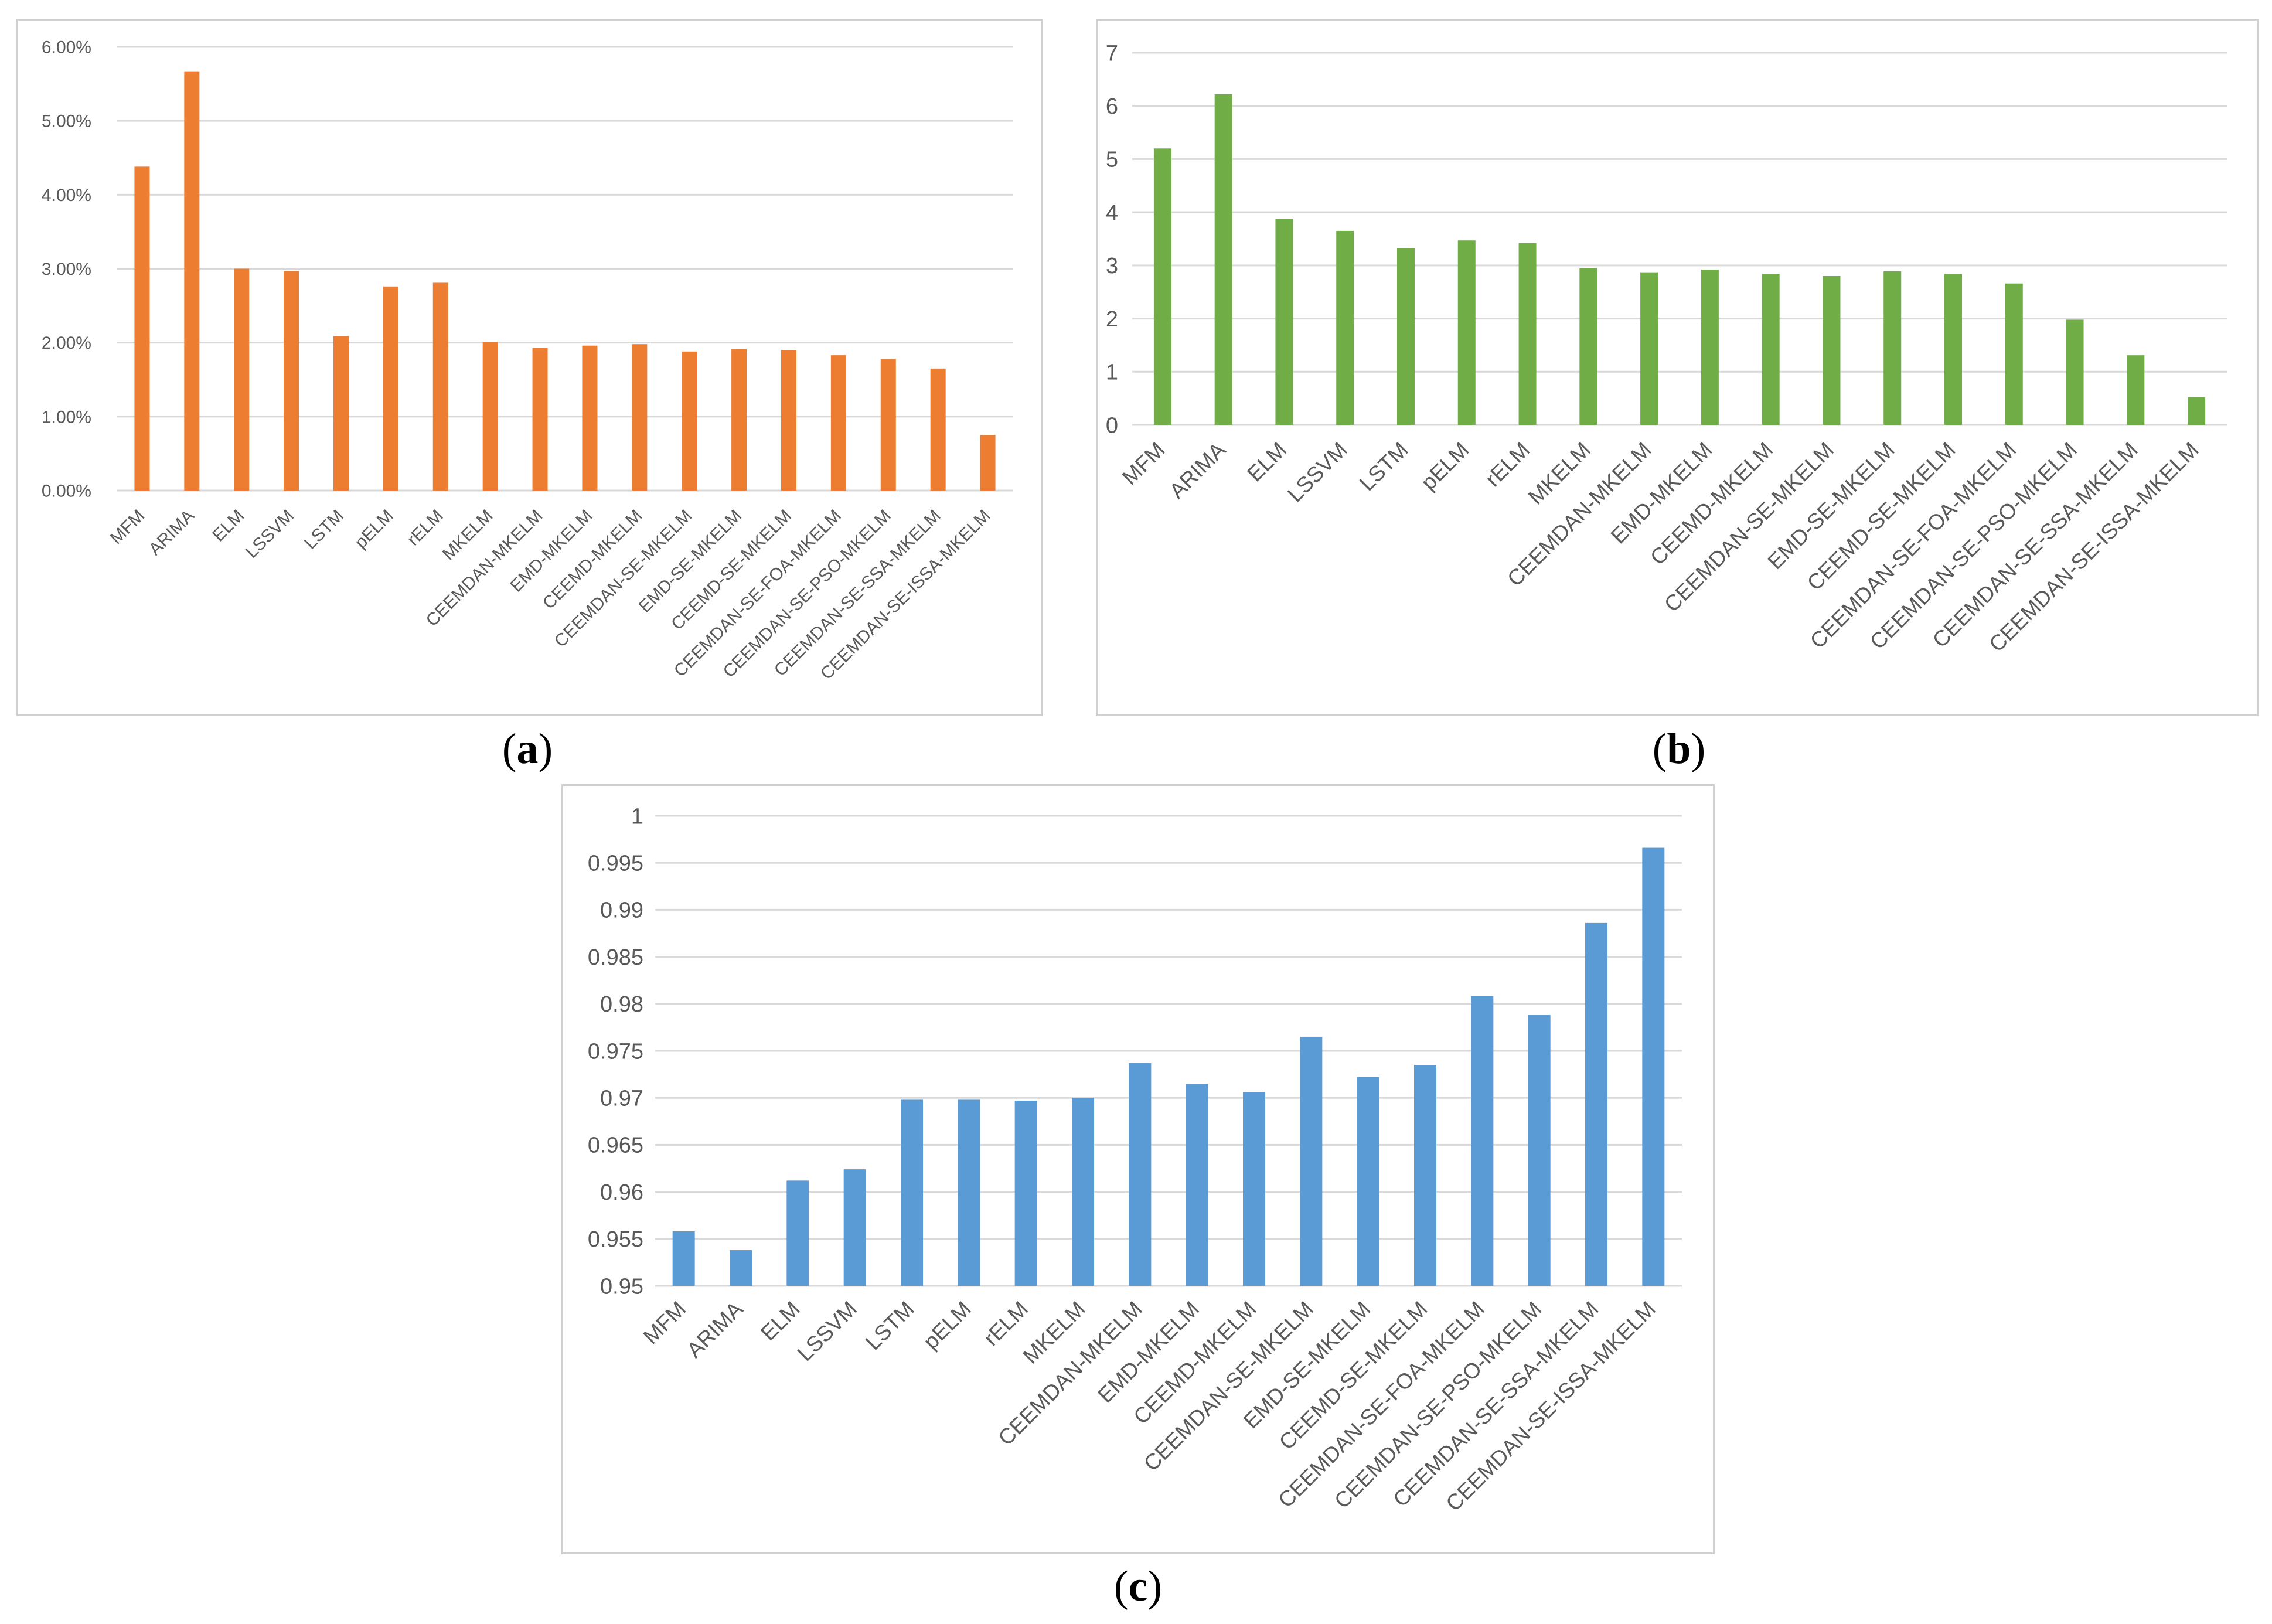  Describe the element at coordinates (1771, 349) in the screenshot. I see `bar-b-ceemd-mkelm` at that location.